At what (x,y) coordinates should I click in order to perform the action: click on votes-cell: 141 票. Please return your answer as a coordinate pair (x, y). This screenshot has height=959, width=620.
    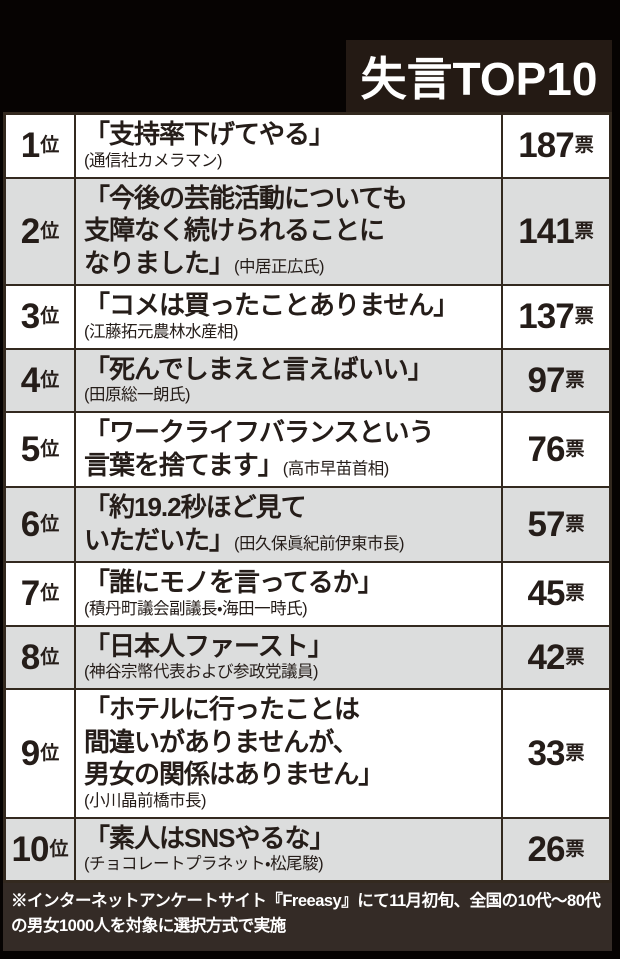
    Looking at the image, I should click on (556, 231).